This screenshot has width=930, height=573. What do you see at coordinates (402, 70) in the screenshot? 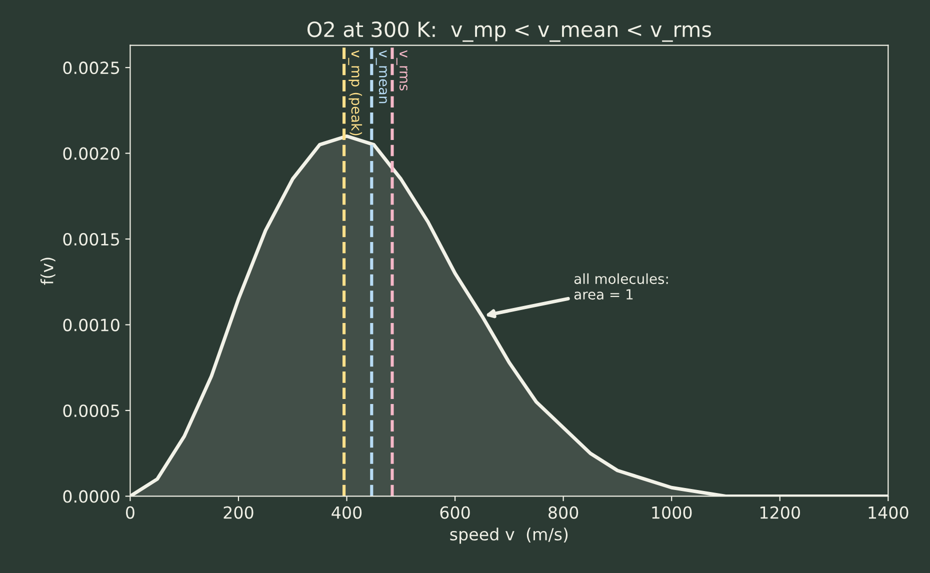
I see `ref-line-label: v_rms` at bounding box center [402, 70].